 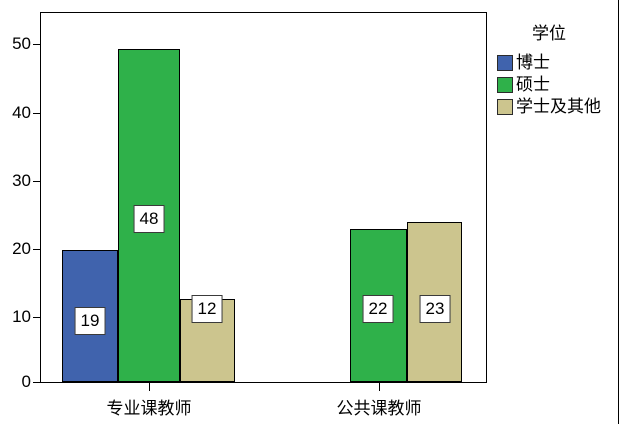 I want to click on bar-value-bachelor-public: 23, so click(x=435, y=309).